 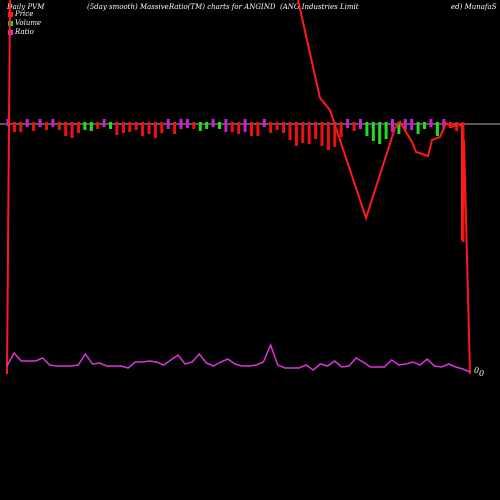 I want to click on chart-title-left: Daily PVM, so click(x=26, y=7).